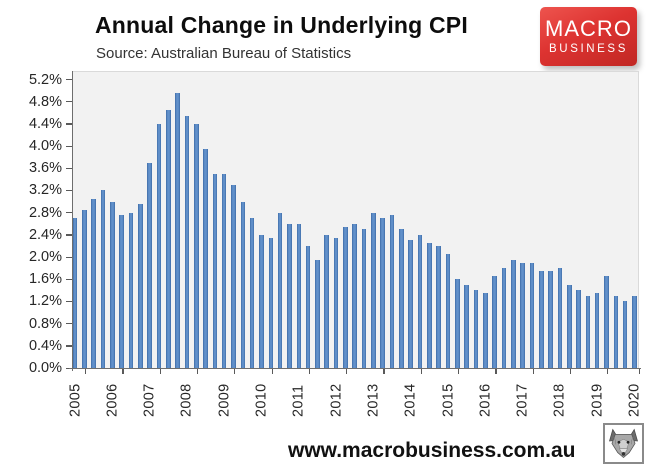  What do you see at coordinates (140, 286) in the screenshot?
I see `bar-2006-Q4` at bounding box center [140, 286].